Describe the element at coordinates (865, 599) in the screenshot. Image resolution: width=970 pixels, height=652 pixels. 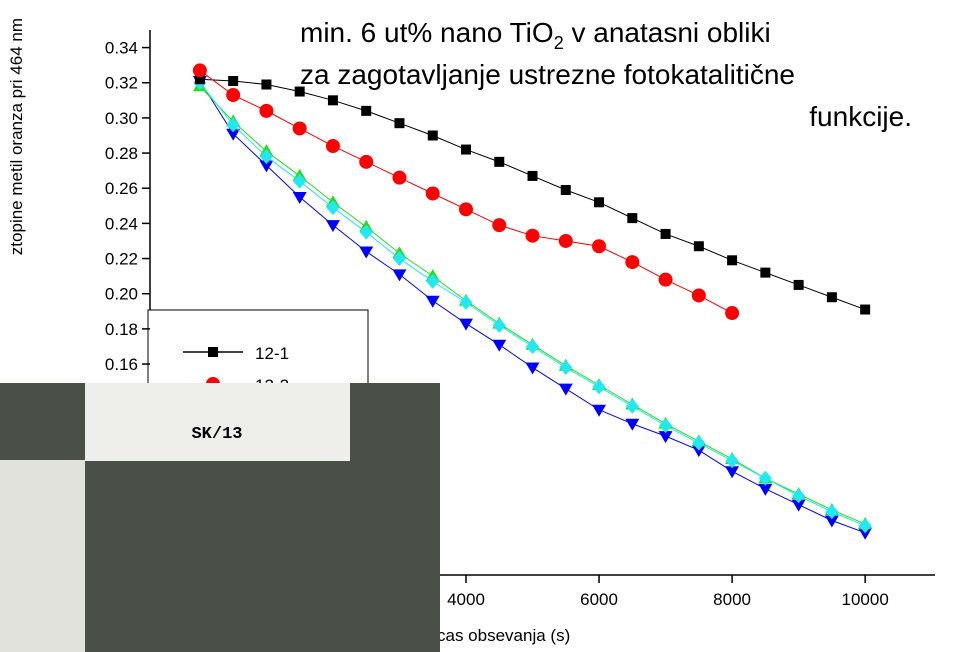
I see `x-tick-label: 10000` at that location.